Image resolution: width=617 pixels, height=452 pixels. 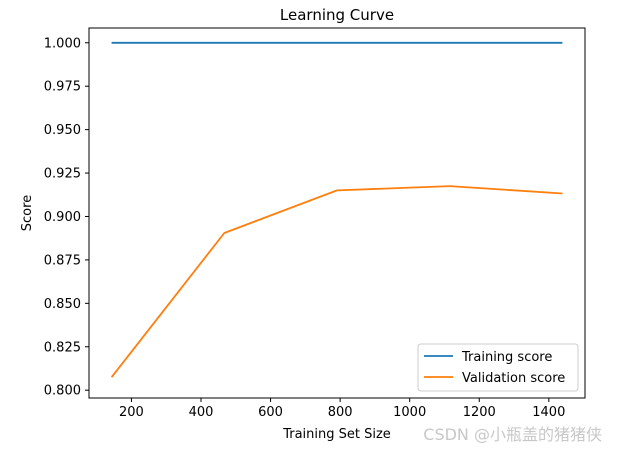 I want to click on x-tick-label: 400, so click(x=201, y=412).